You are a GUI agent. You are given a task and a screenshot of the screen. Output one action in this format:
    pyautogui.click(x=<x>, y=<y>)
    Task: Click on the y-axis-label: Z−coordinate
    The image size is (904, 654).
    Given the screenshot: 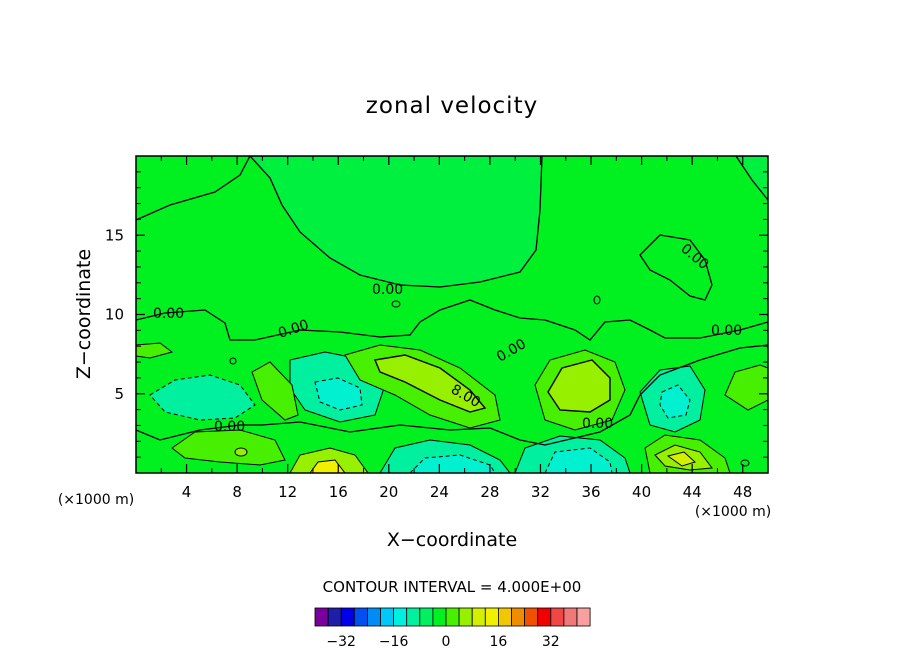 What is the action you would take?
    pyautogui.click(x=84, y=314)
    